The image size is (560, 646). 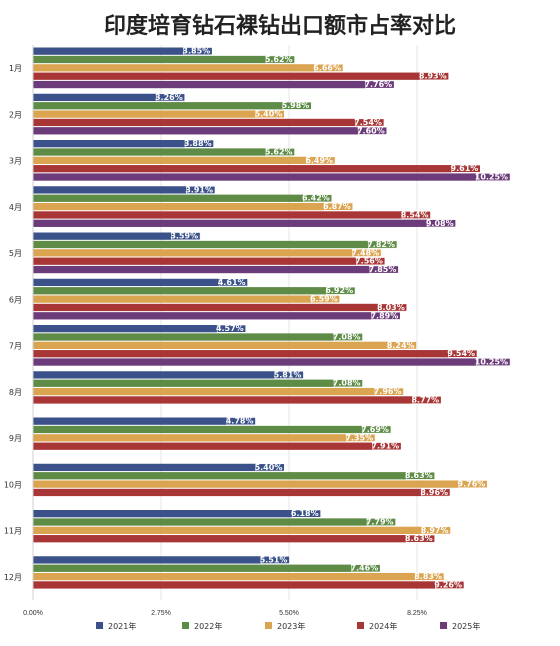 I want to click on data-label: 8.24%, so click(x=401, y=345).